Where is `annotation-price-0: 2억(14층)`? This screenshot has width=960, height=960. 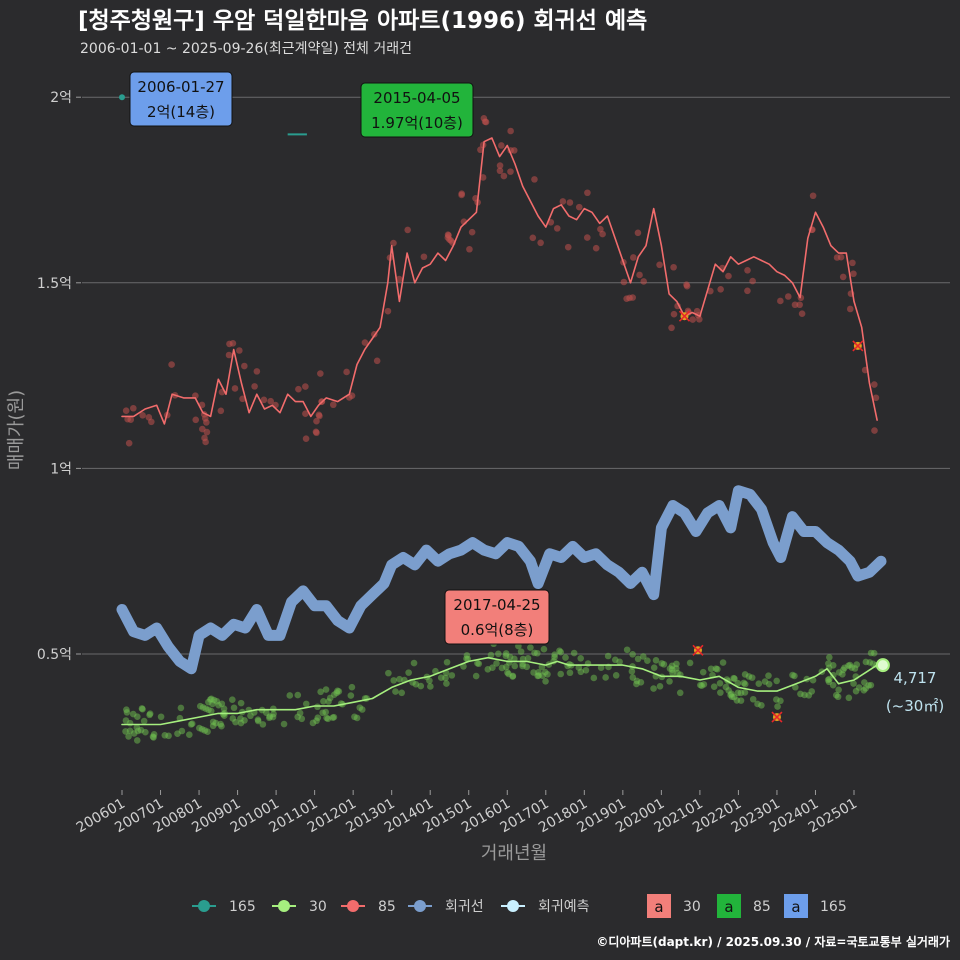
annotation-price-0: 2억(14층) is located at coordinates (181, 112).